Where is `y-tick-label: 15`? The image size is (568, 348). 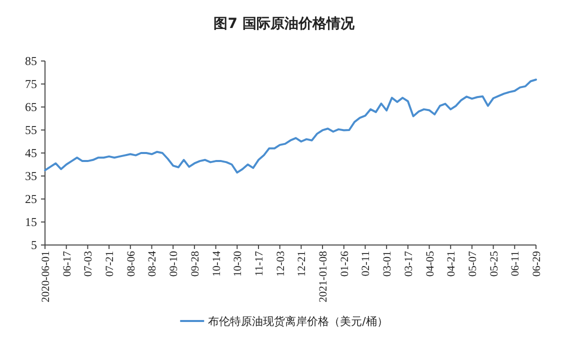 y-tick-label: 15 is located at coordinates (31, 222).